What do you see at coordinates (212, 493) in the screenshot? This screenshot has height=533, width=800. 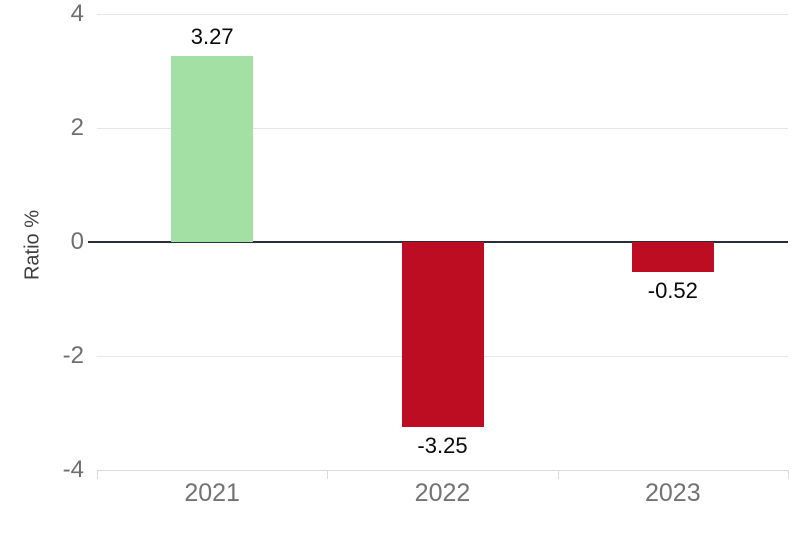 I see `x-category-label-2021: 2021` at bounding box center [212, 493].